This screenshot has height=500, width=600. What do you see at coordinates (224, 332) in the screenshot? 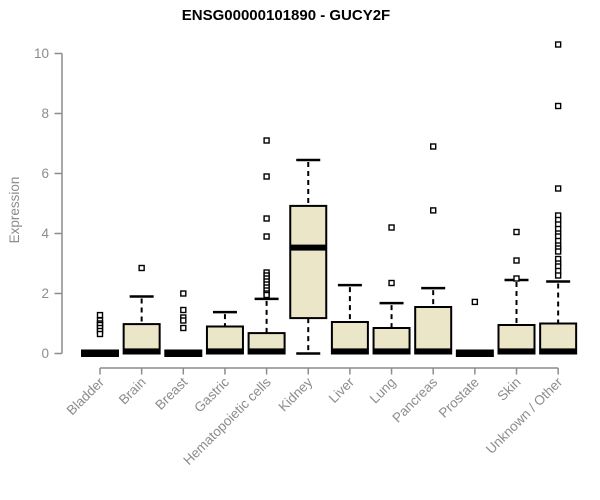
I see `boxplot-gastric` at bounding box center [224, 332].